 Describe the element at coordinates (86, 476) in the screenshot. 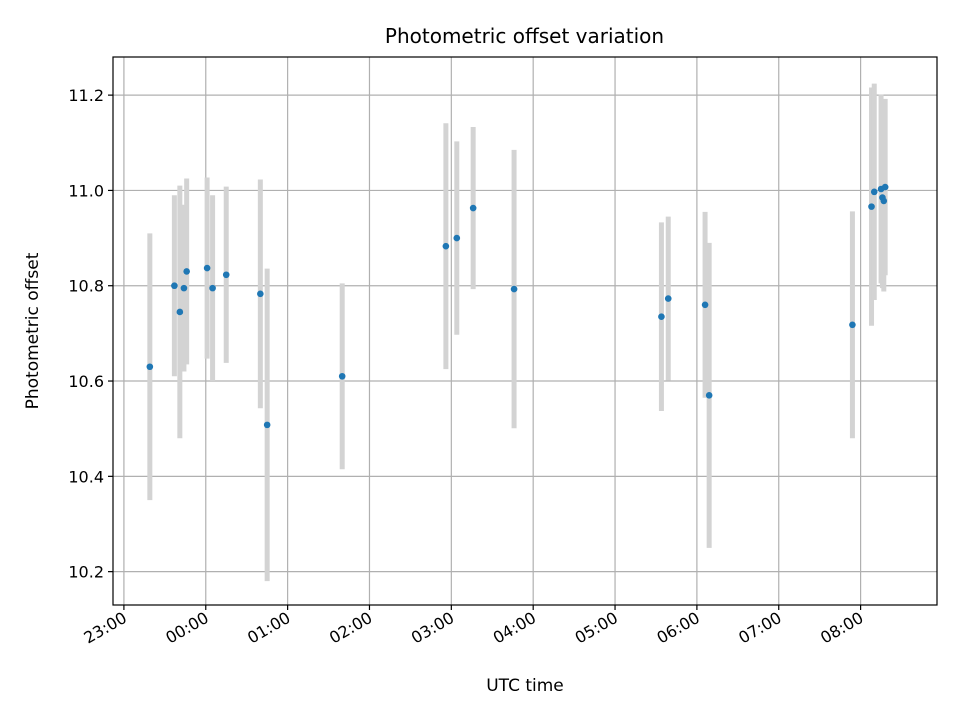

I see `y-tick-label: 10.4` at that location.